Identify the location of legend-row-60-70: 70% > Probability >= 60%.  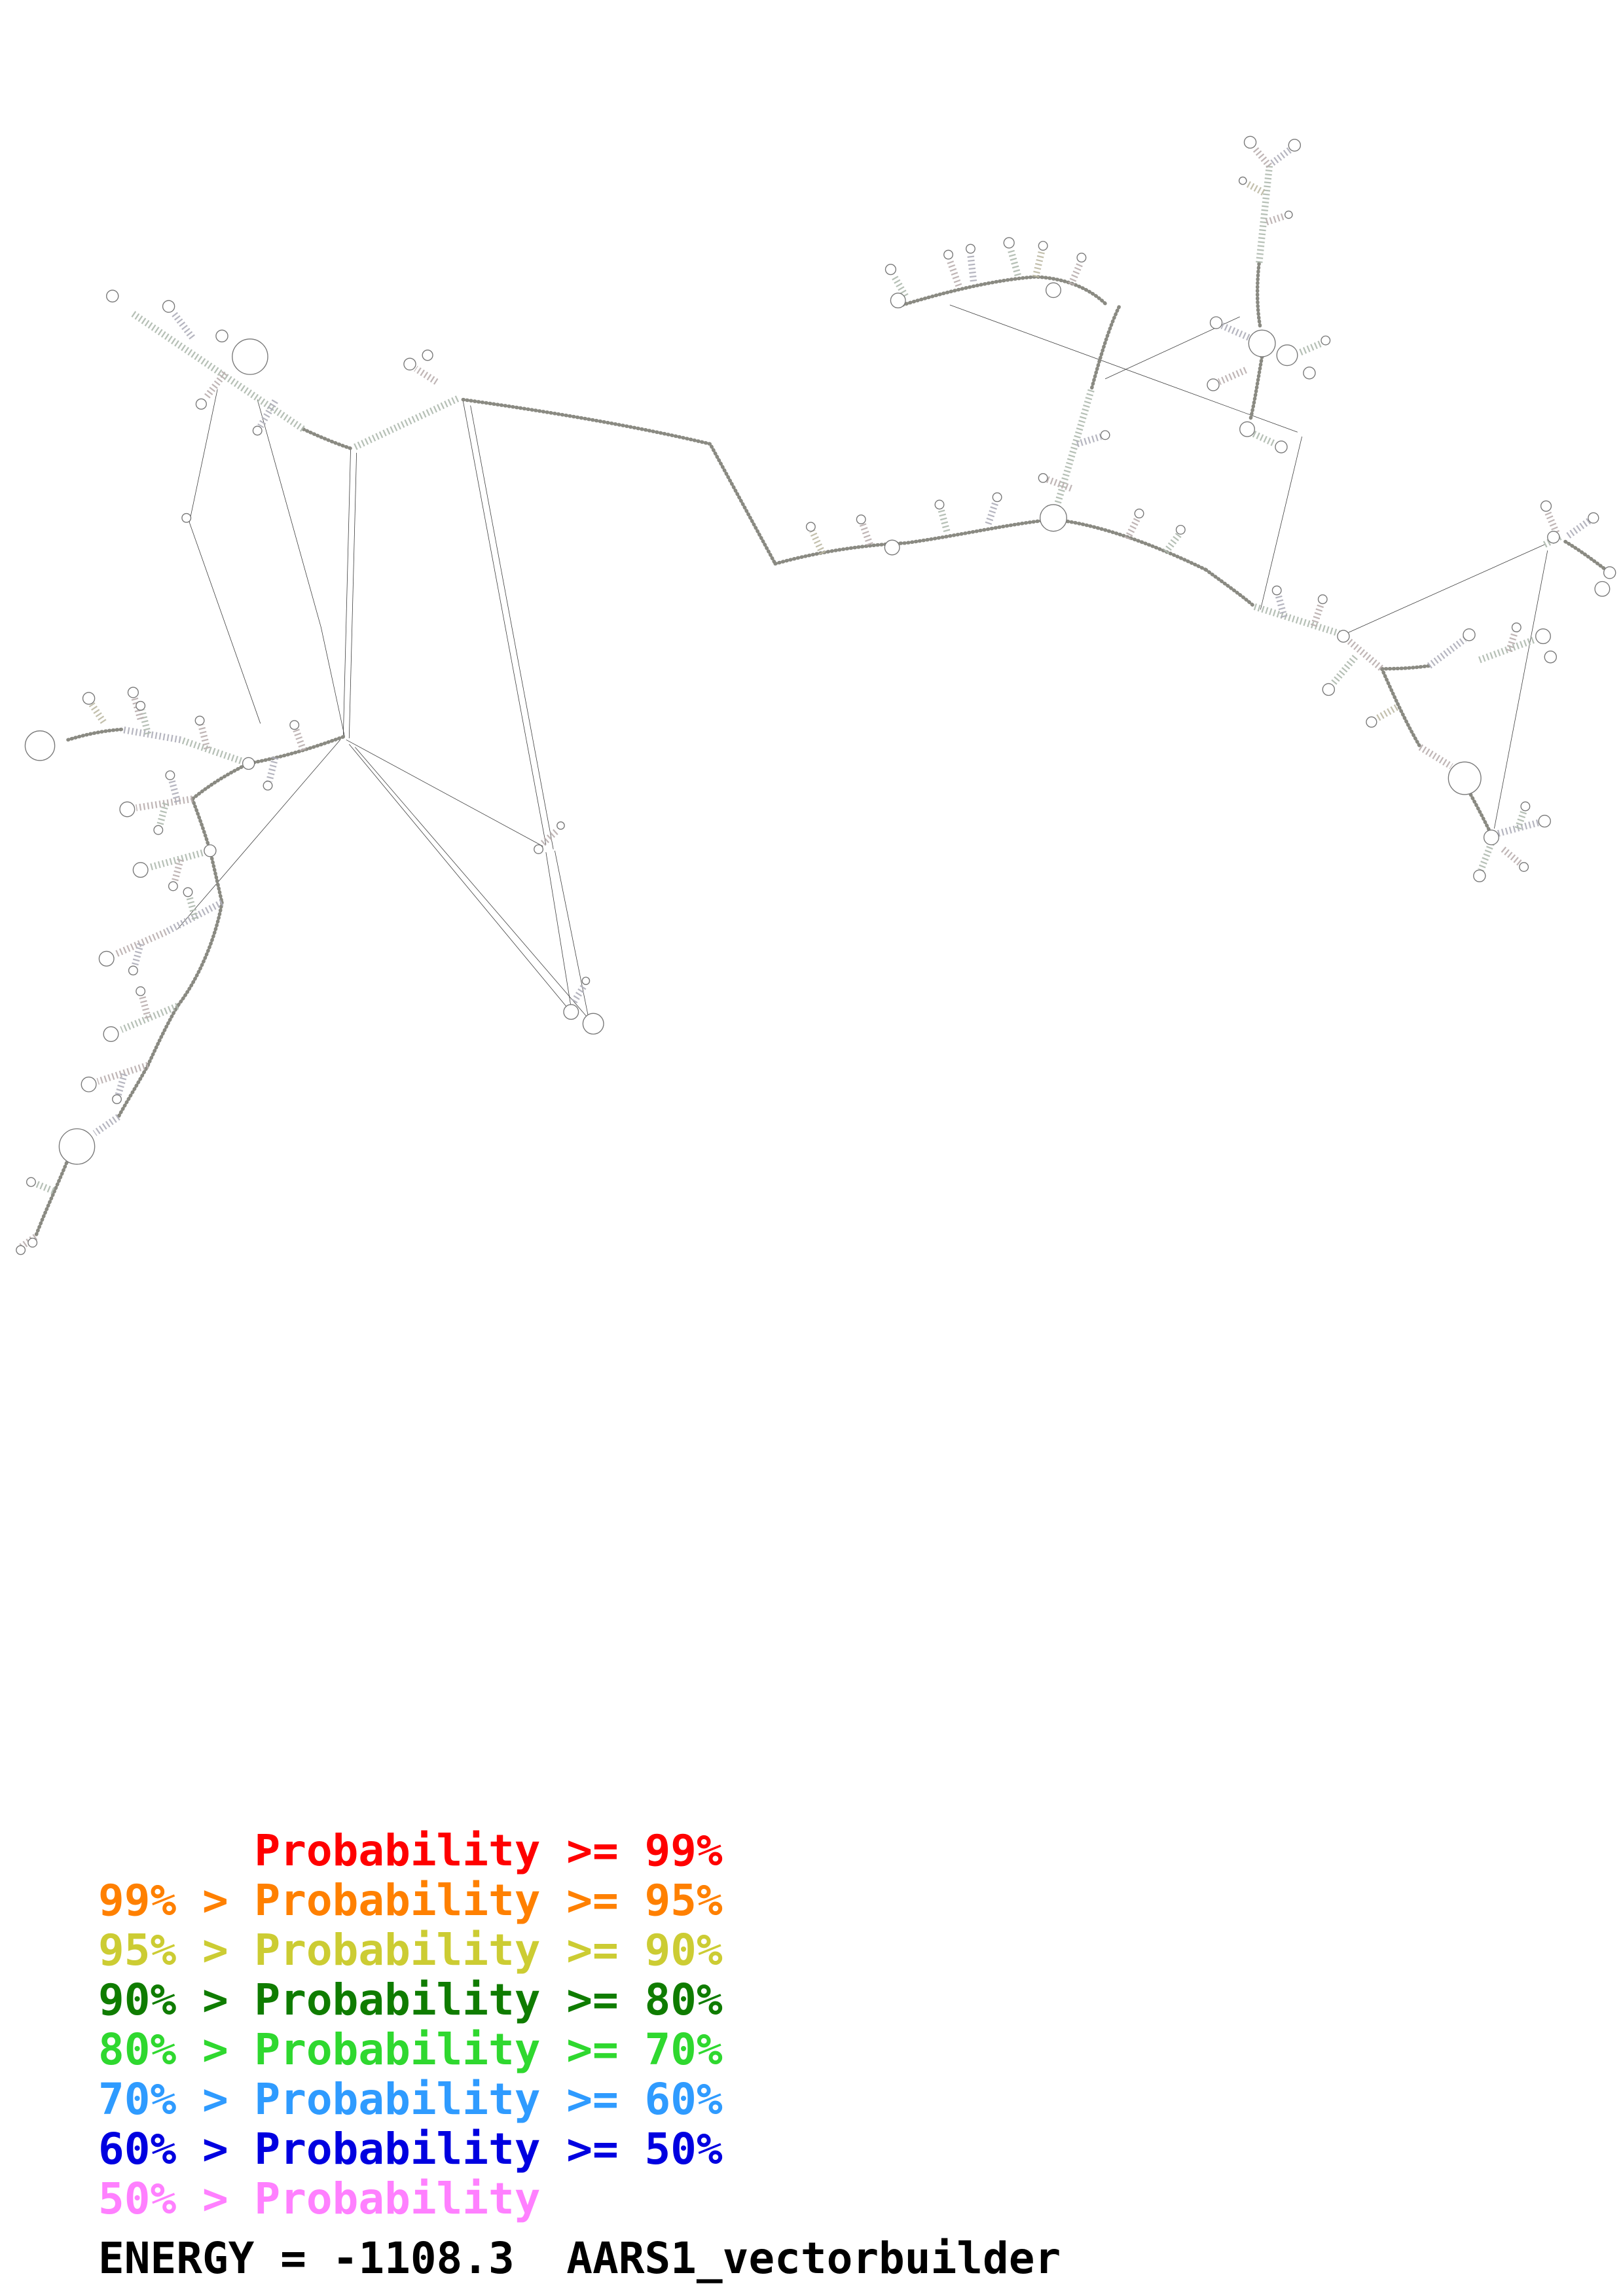
(410, 2099).